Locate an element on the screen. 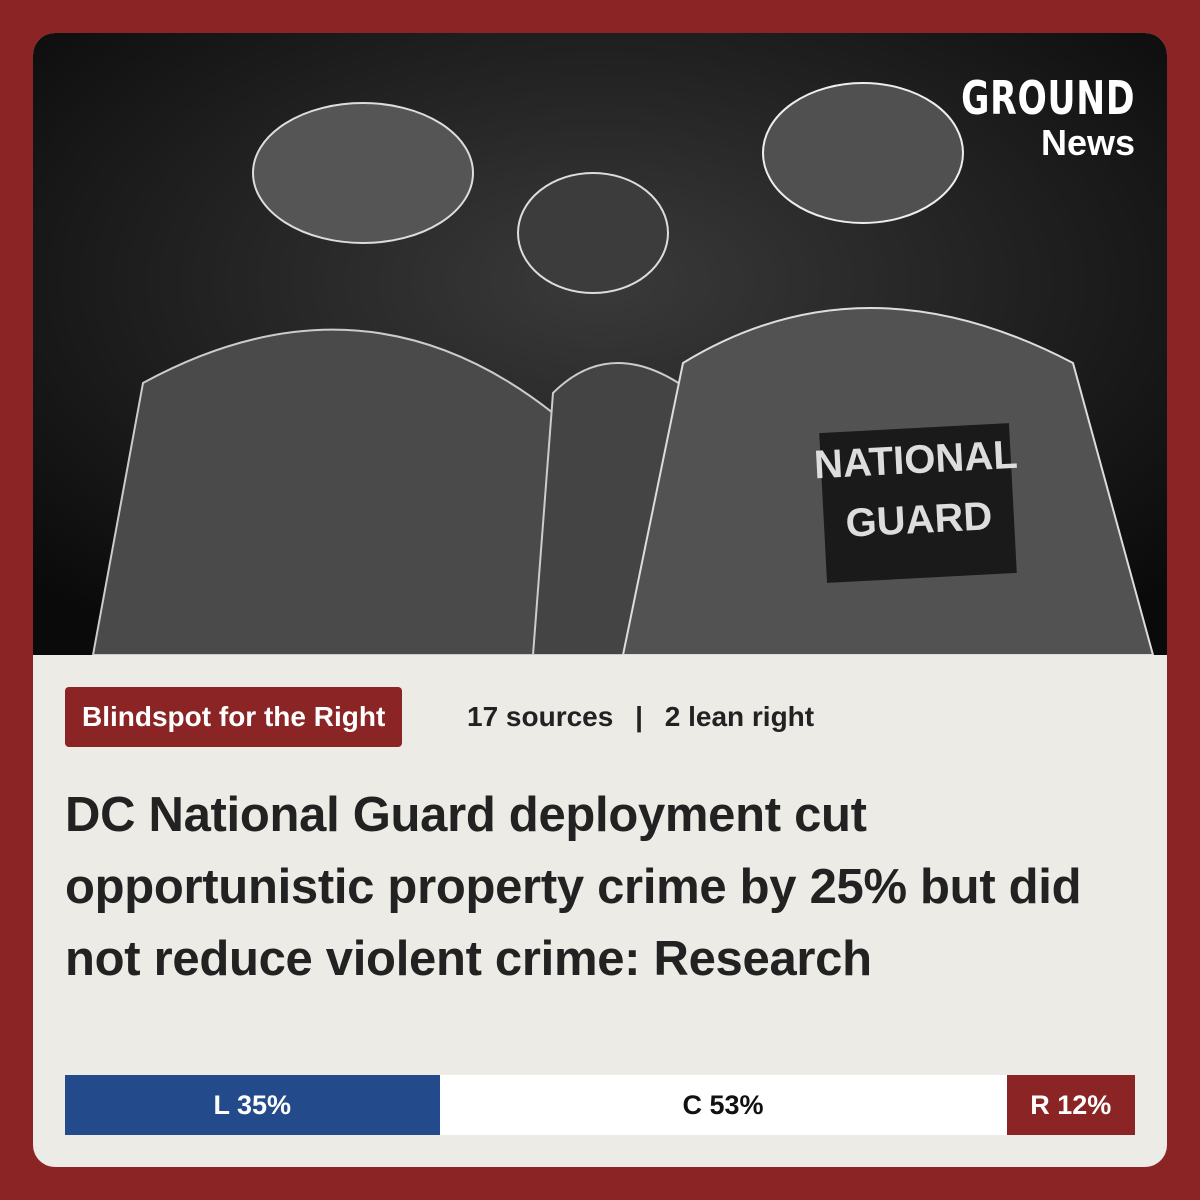 The height and width of the screenshot is (1200, 1200). bias-bar: L 35% C 53% R 12% is located at coordinates (600, 1105).